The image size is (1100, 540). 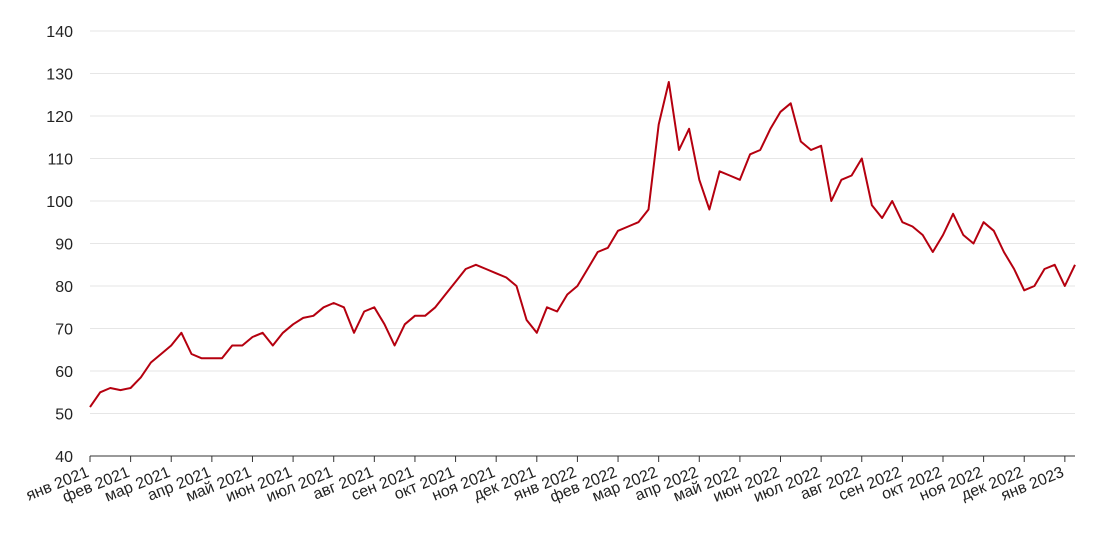 I want to click on y-tick-label: 40, so click(x=64, y=457).